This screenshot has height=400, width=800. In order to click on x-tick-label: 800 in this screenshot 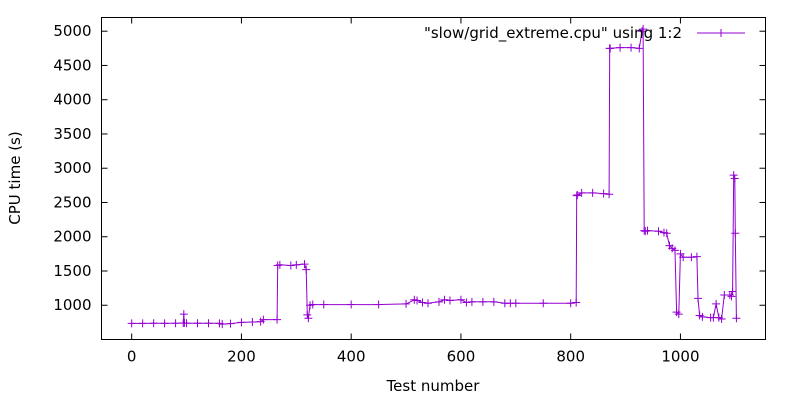, I will do `click(570, 357)`.